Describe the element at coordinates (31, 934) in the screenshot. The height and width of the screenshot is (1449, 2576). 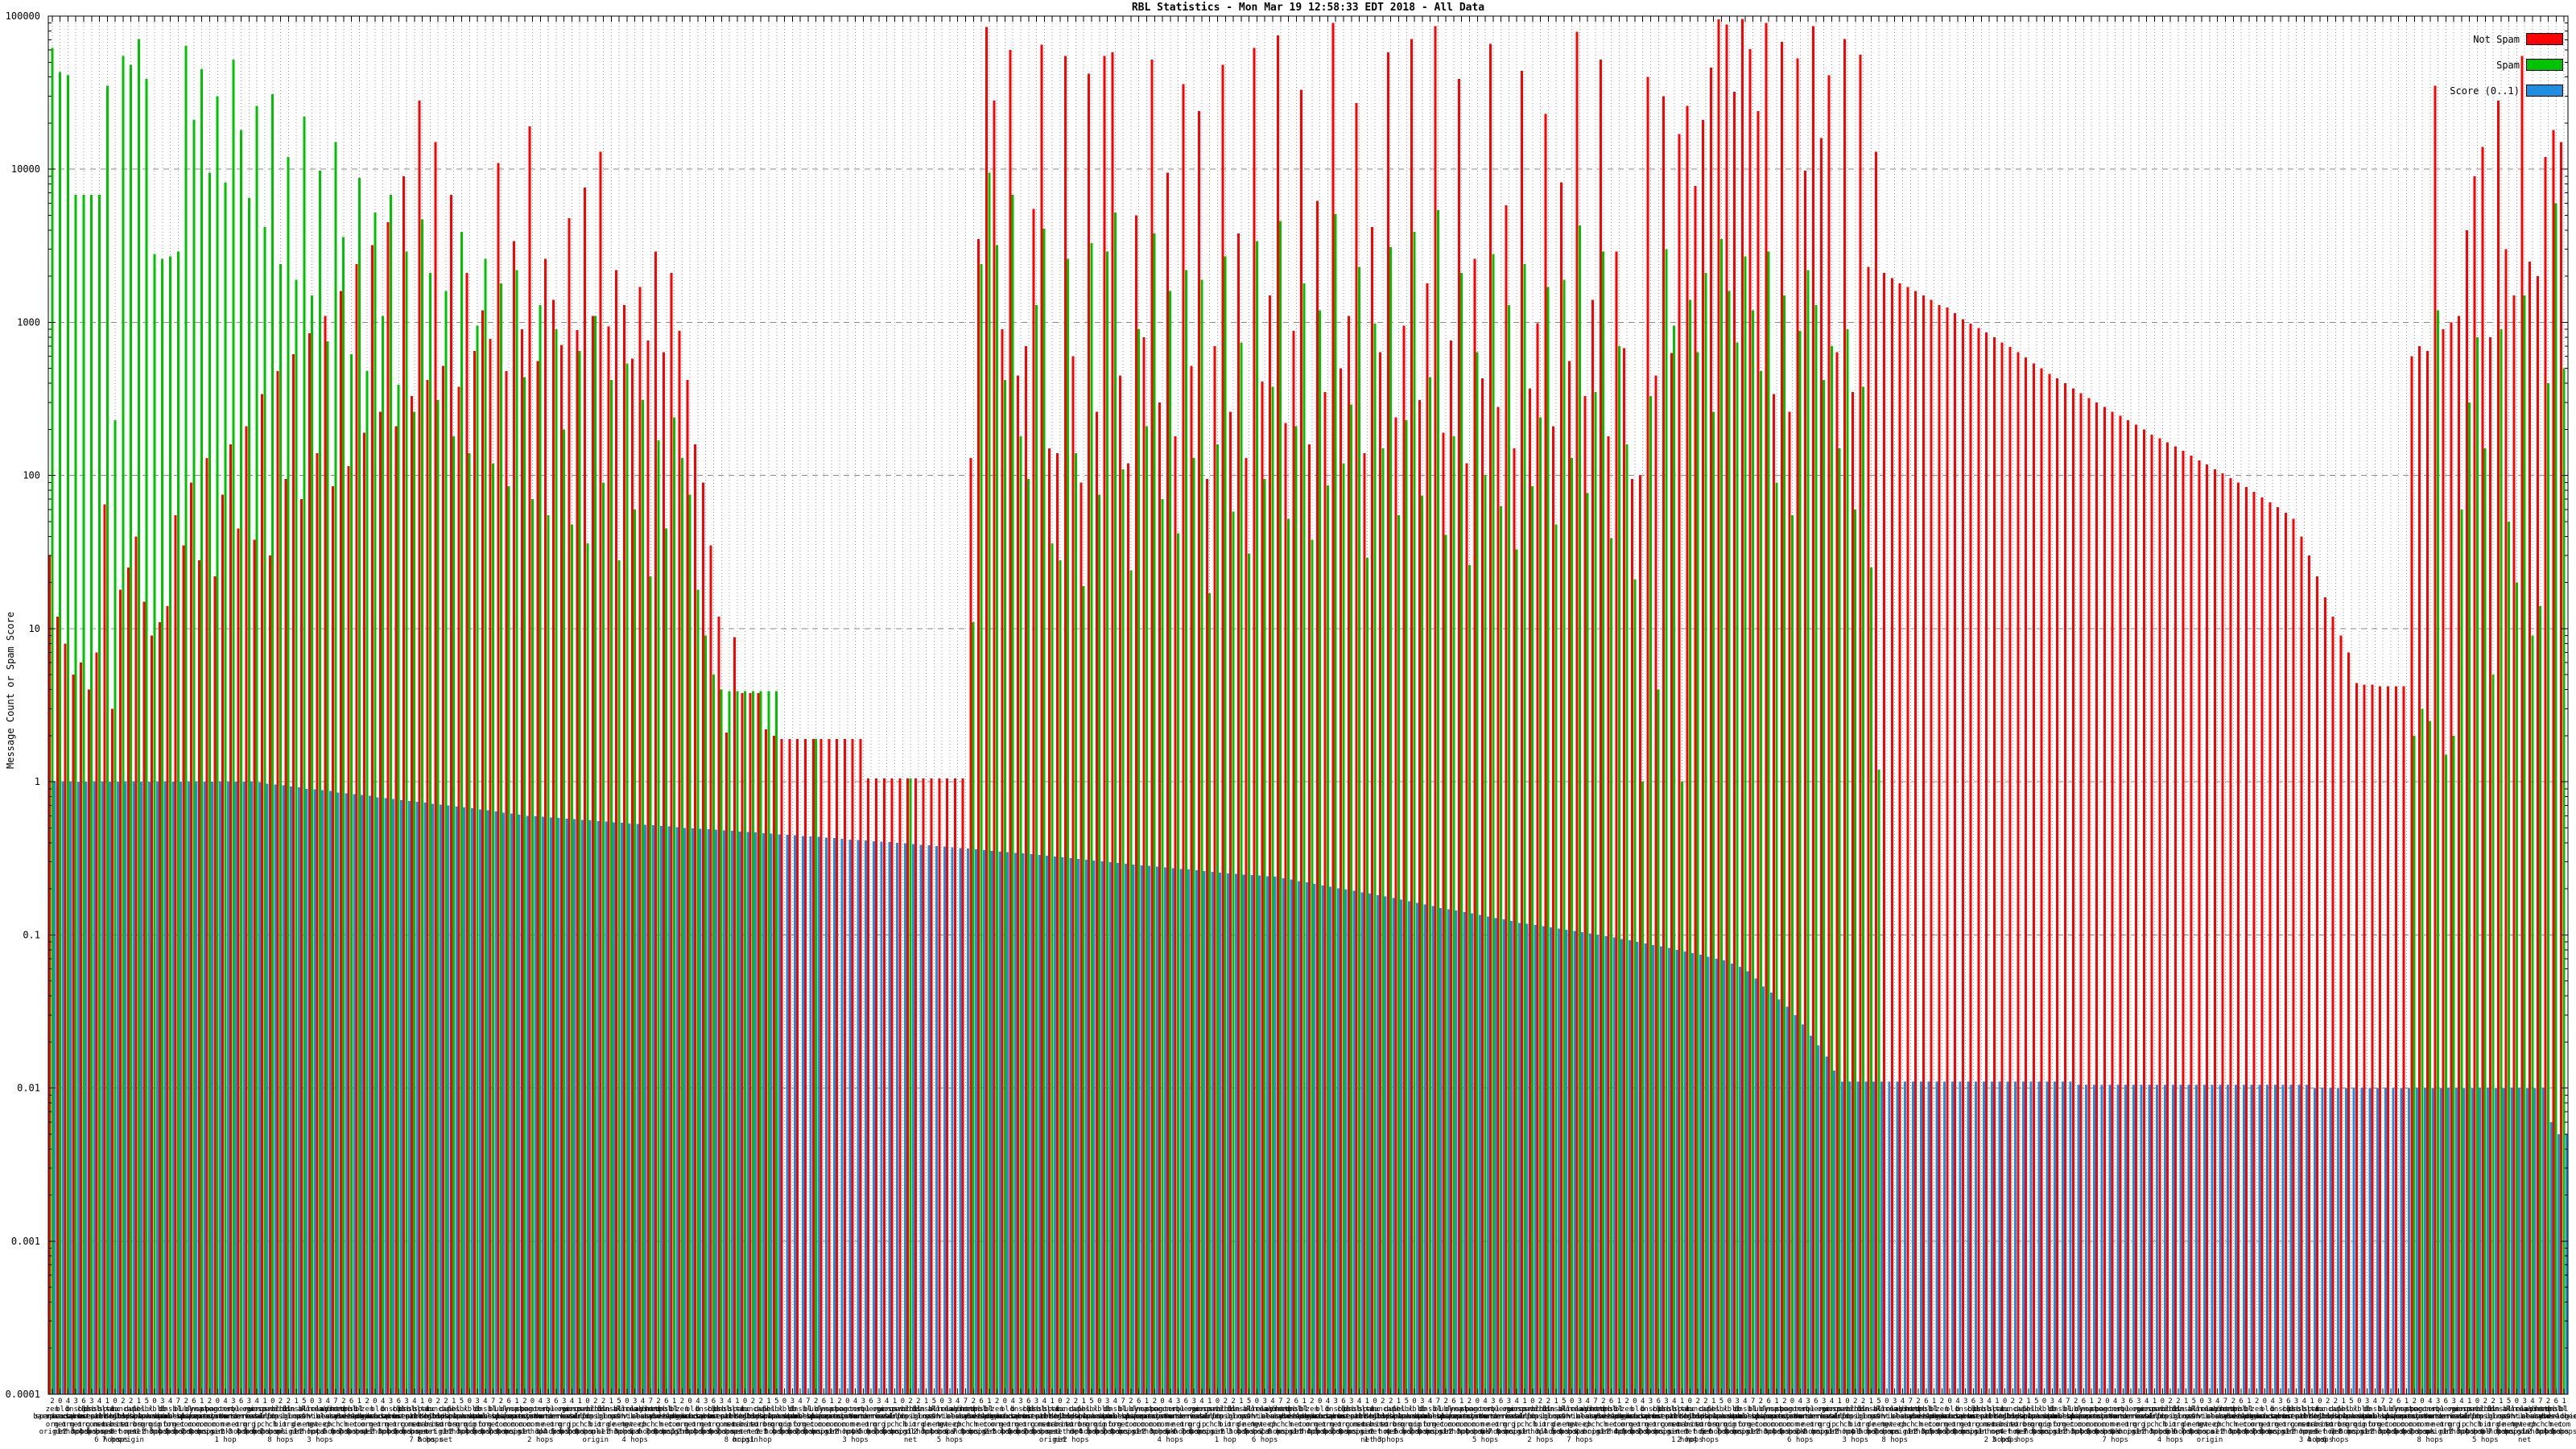
I see `svg-text: 0.1` at that location.